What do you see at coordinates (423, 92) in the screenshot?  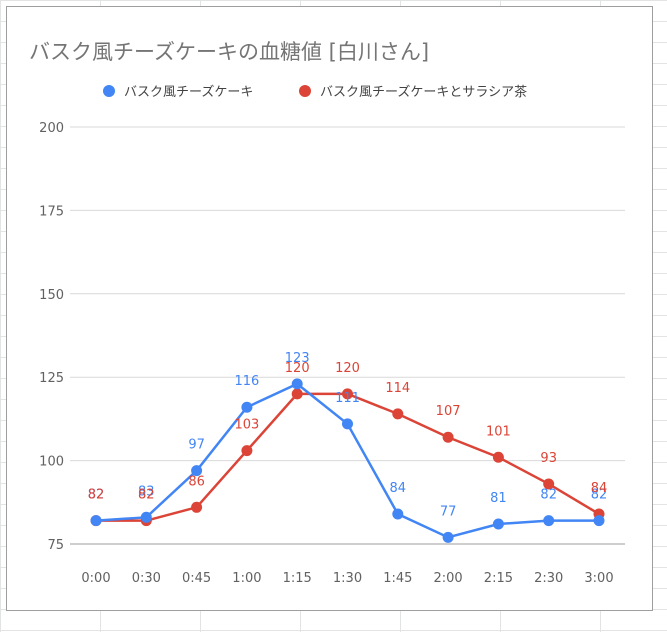 I see `legend-label: バスク風チーズケーキとサラシア茶` at bounding box center [423, 92].